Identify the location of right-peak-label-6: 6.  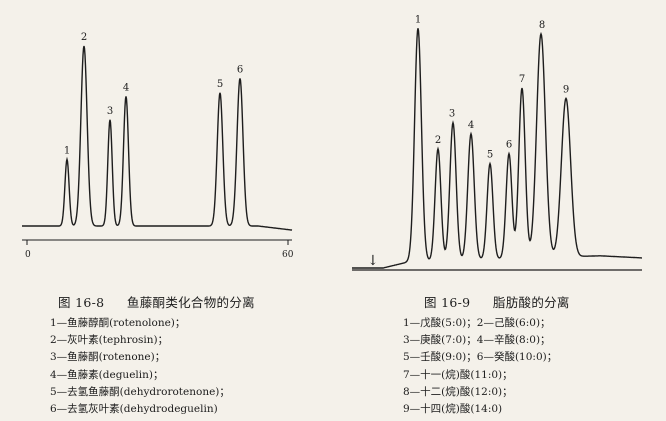
(509, 145).